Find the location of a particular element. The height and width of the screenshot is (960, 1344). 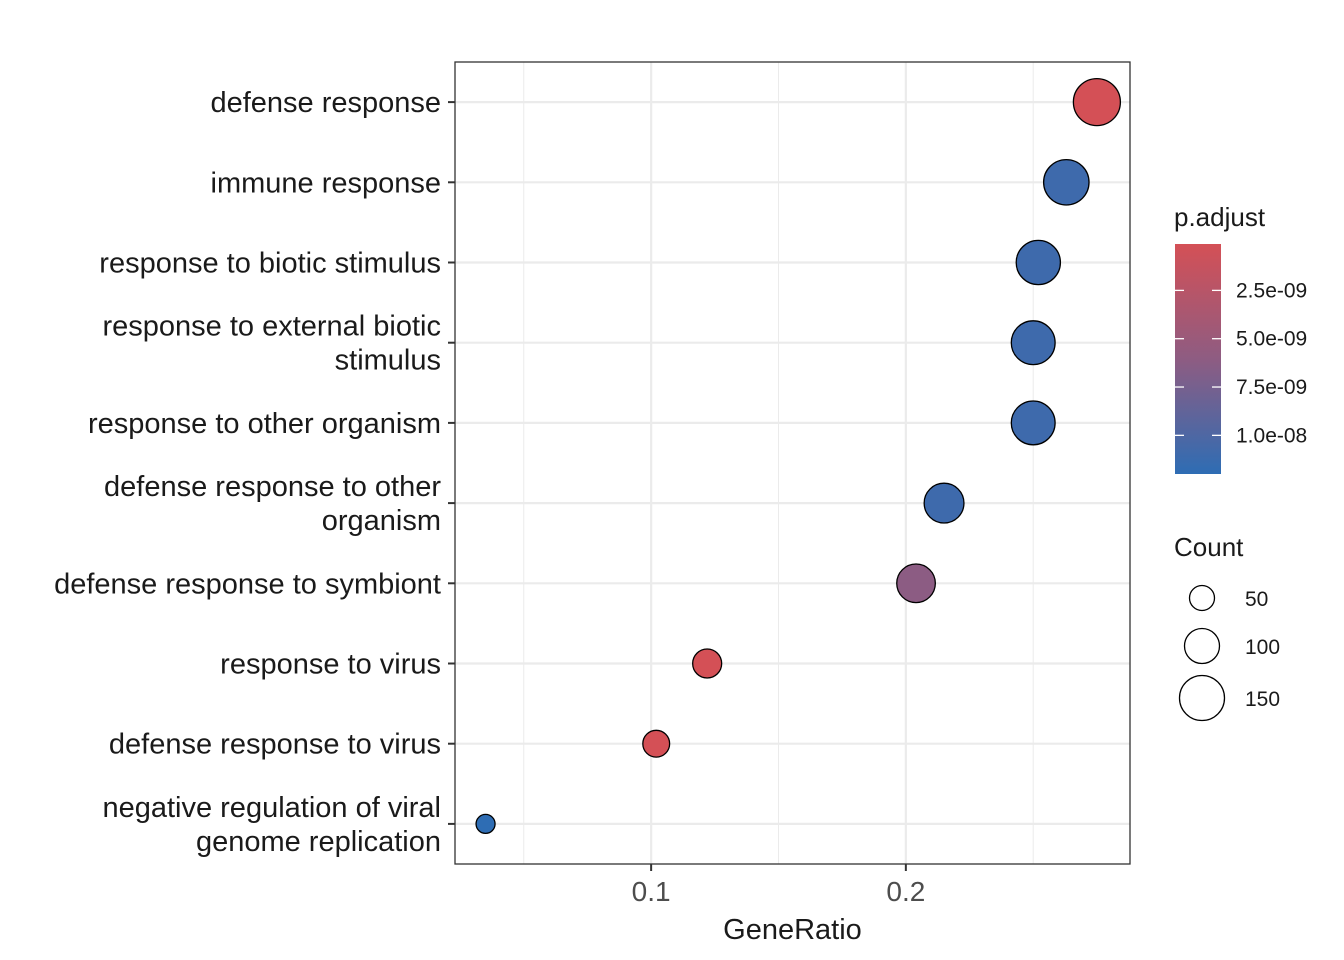

category-label-line: response to virus is located at coordinates (330, 665).